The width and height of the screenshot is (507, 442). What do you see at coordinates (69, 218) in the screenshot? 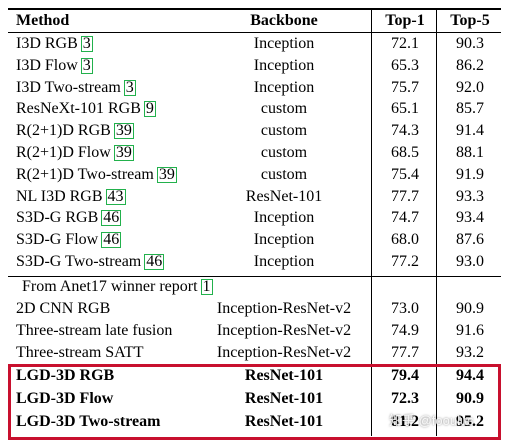
I see `method-cell: S3D-G RGB 46` at bounding box center [69, 218].